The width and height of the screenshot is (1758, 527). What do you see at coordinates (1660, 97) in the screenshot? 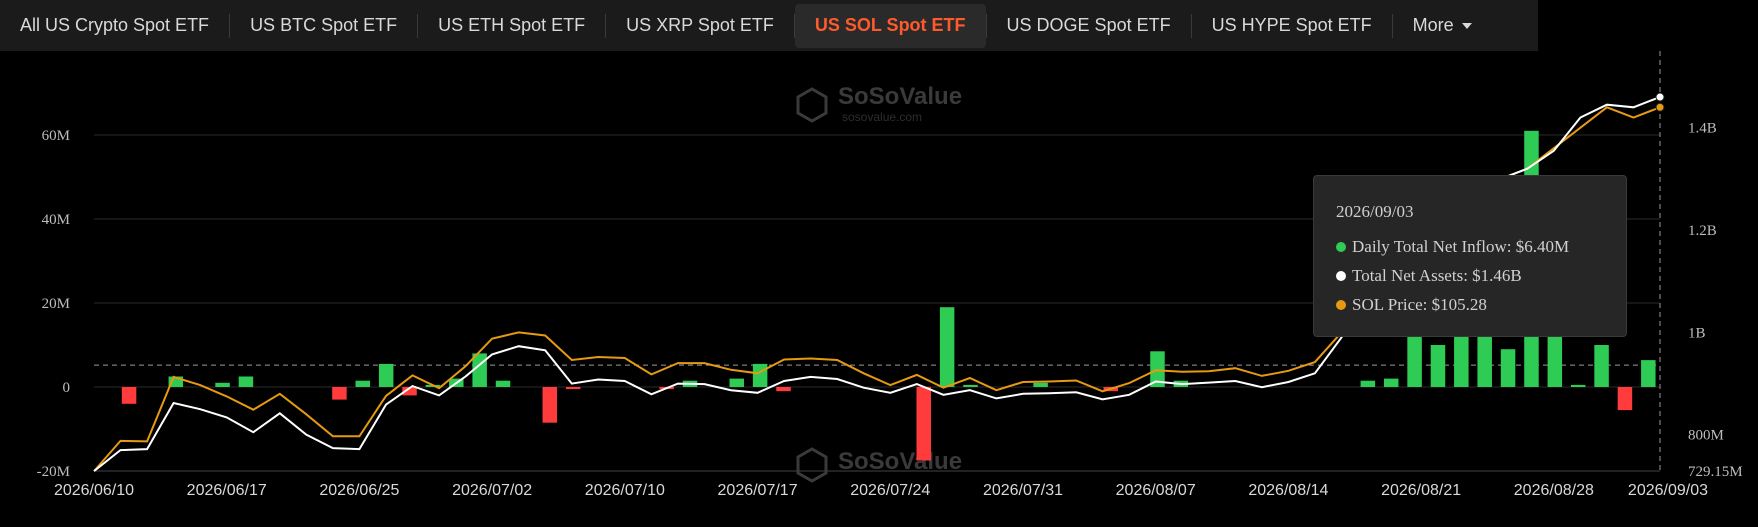
I see `total-net-assets-marker` at bounding box center [1660, 97].